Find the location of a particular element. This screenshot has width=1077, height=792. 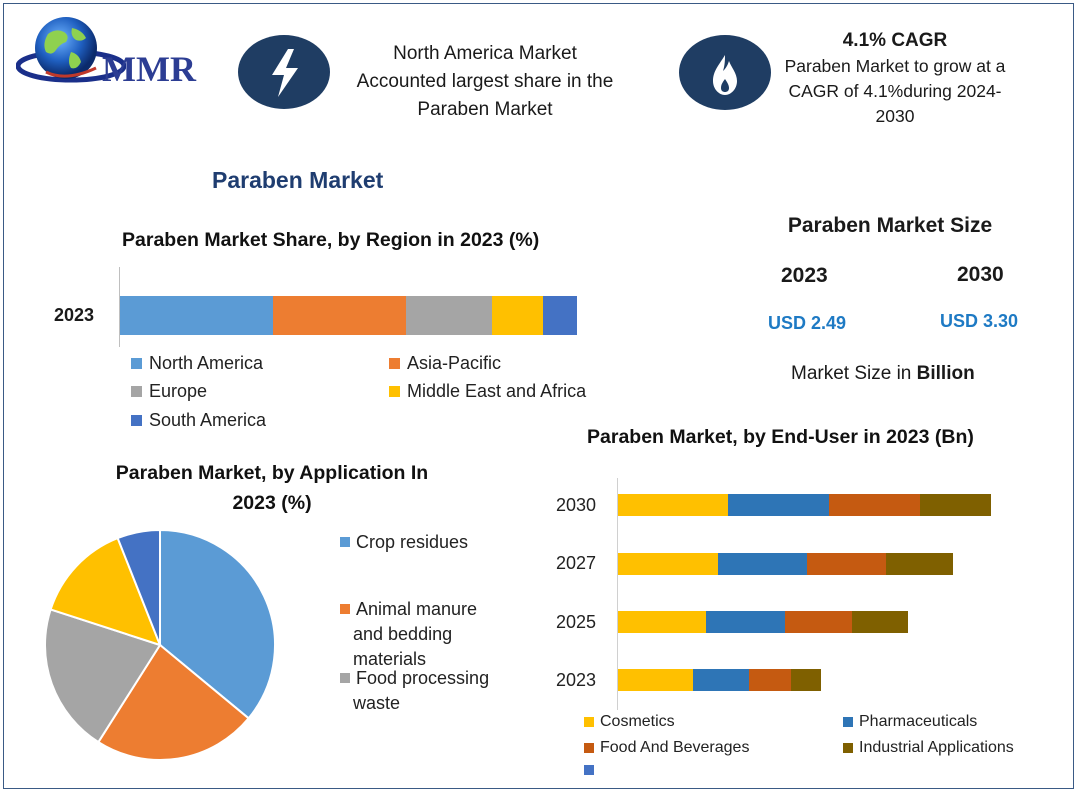

market-size-value: USD 2.49 is located at coordinates (807, 323).